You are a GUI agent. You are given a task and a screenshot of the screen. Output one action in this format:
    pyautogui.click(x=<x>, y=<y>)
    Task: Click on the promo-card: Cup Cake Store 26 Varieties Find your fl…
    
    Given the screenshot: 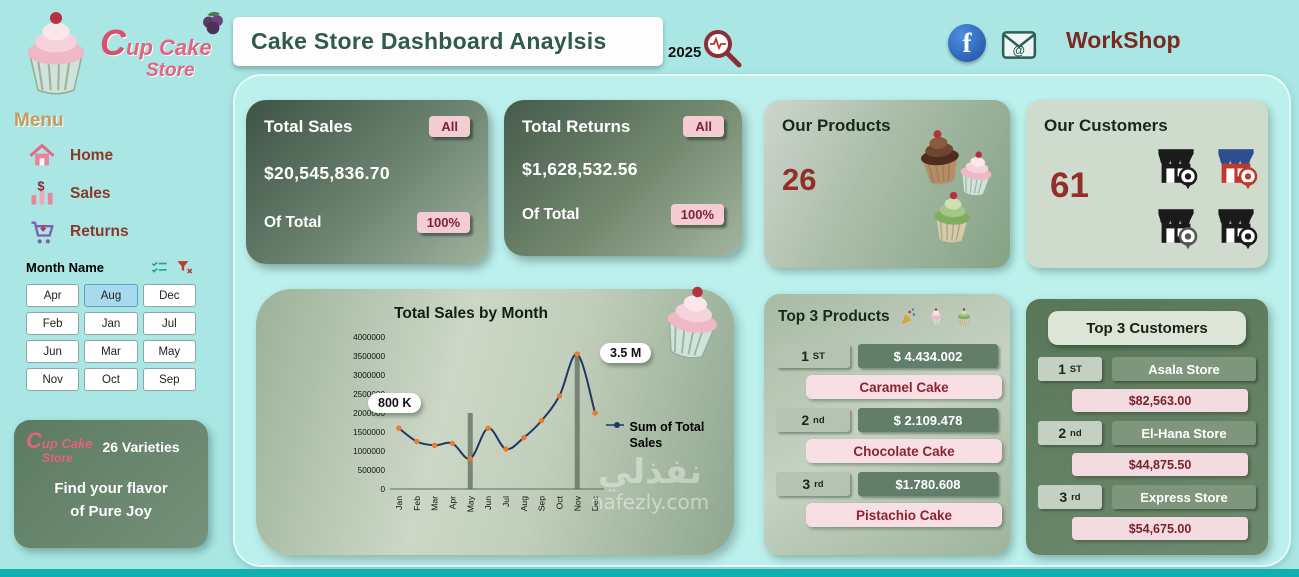 What is the action you would take?
    pyautogui.click(x=111, y=484)
    